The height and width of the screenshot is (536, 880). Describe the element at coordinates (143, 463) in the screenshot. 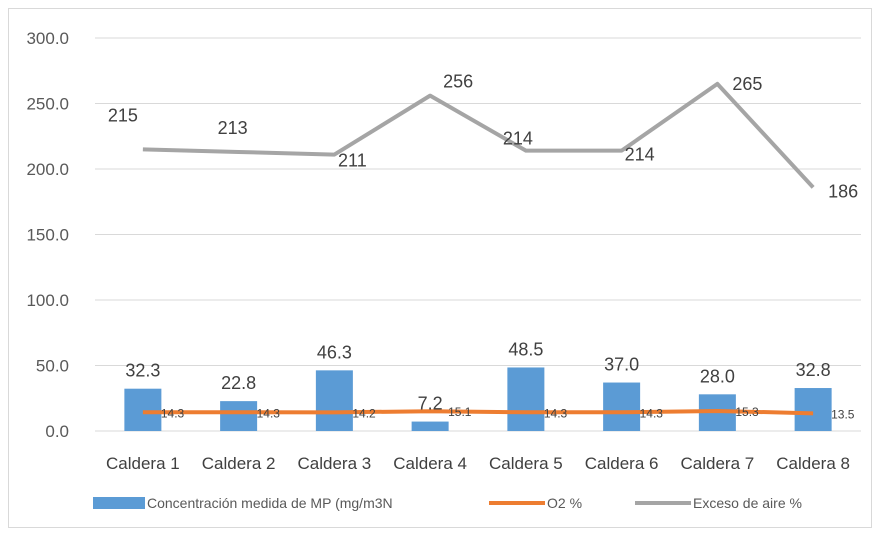

I see `x-category-label: Caldera 1` at that location.